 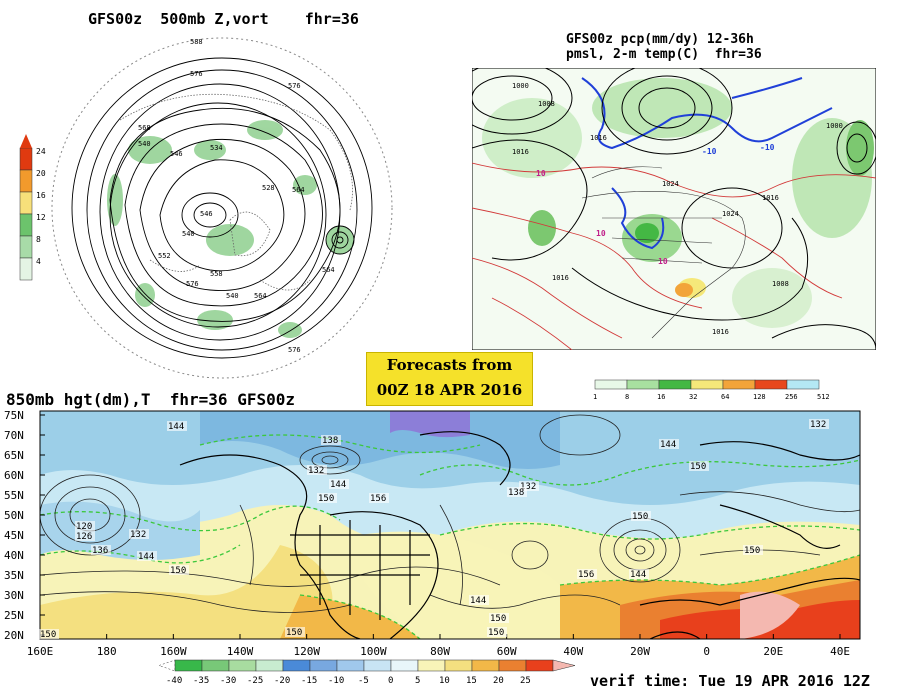 I want to click on na-colorbar-tick: 8, so click(x=627, y=397).